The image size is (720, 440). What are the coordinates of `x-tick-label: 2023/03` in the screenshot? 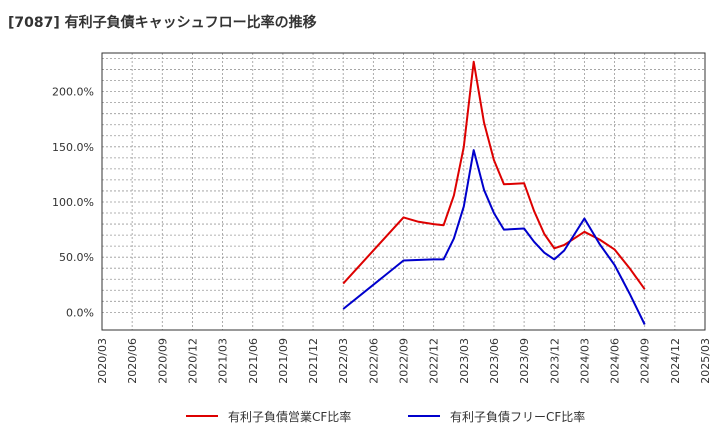 It's located at (464, 361).